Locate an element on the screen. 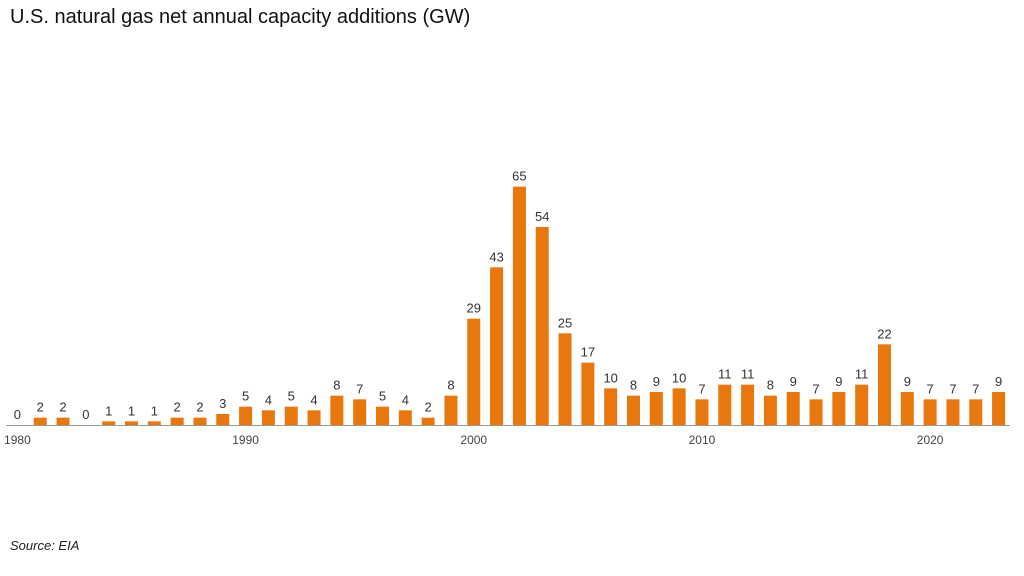 This screenshot has height=576, width=1024. bar-1991 is located at coordinates (268, 417).